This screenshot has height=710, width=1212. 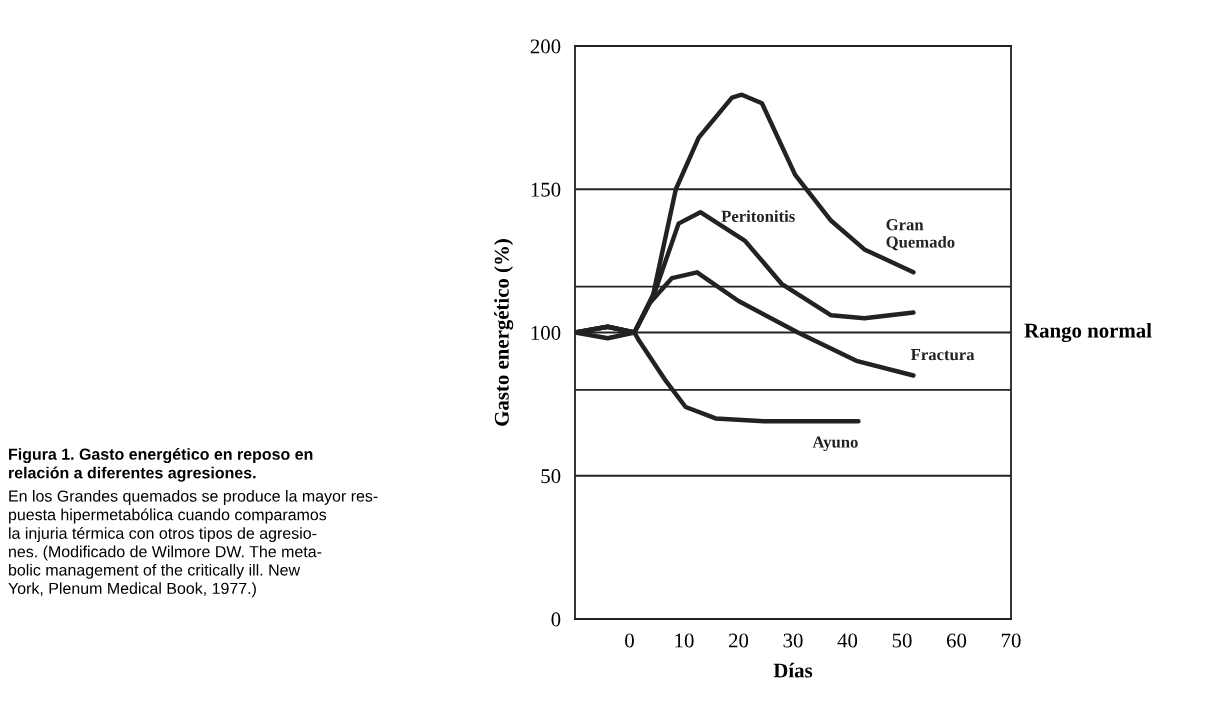 What do you see at coordinates (551, 476) in the screenshot?
I see `y-tick-label: 50` at bounding box center [551, 476].